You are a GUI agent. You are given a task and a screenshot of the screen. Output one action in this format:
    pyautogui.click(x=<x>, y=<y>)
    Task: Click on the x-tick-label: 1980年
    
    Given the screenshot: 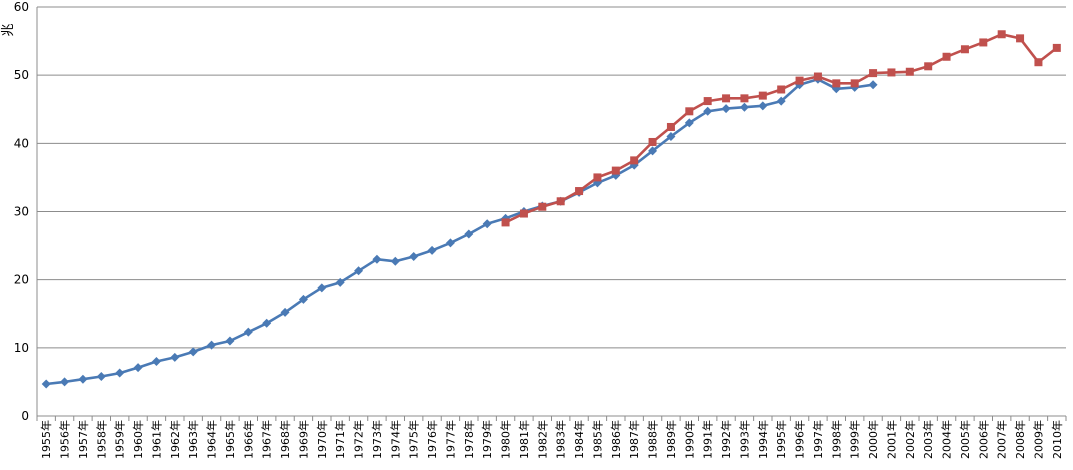 What is the action you would take?
    pyautogui.click(x=506, y=439)
    